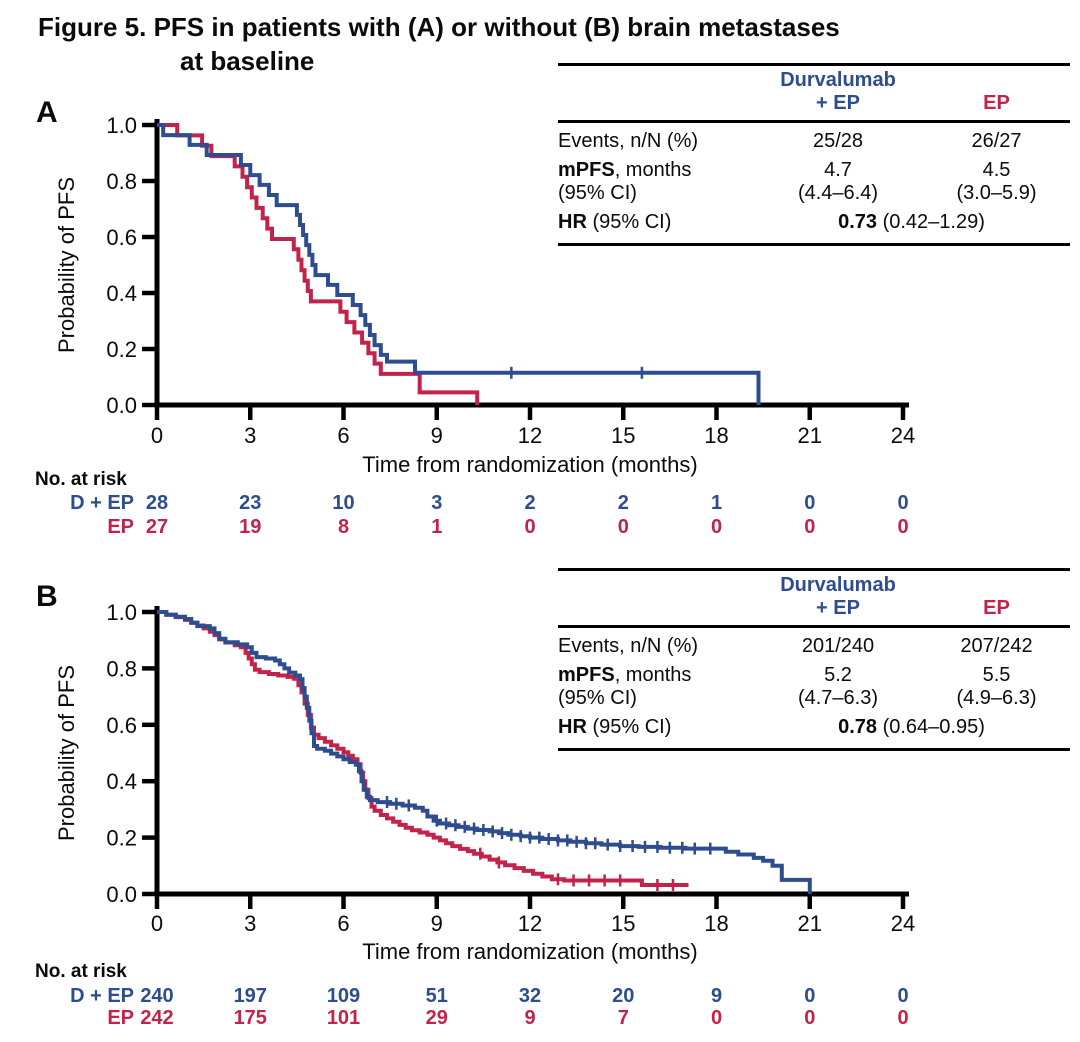 Image resolution: width=1080 pixels, height=1042 pixels. I want to click on events-ep-value: 26/27, so click(996, 141).